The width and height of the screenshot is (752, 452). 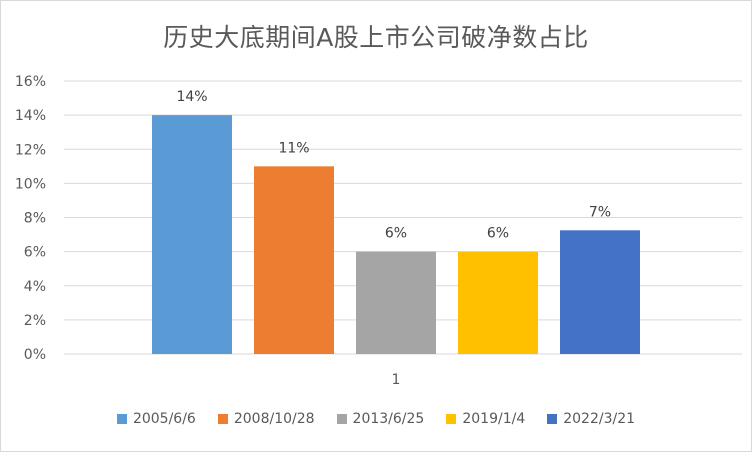 I want to click on y-tick-label: 10%, so click(x=30, y=184).